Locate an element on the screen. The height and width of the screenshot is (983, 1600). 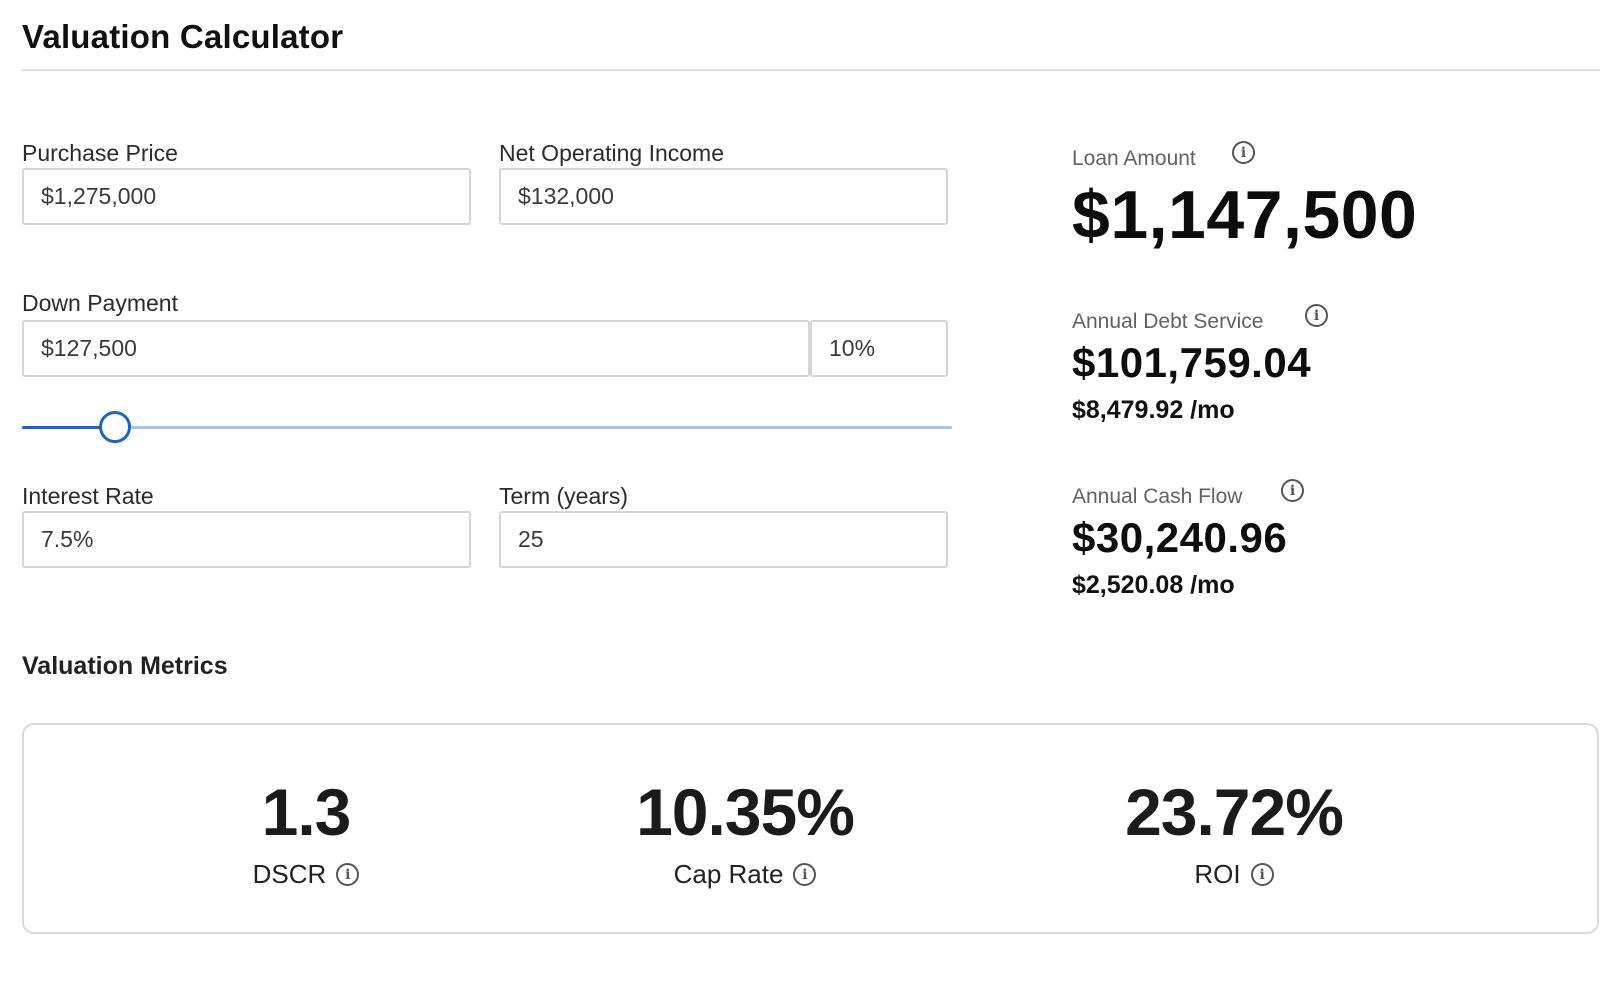
loan-amount-label: Loan Amount is located at coordinates (1134, 158).